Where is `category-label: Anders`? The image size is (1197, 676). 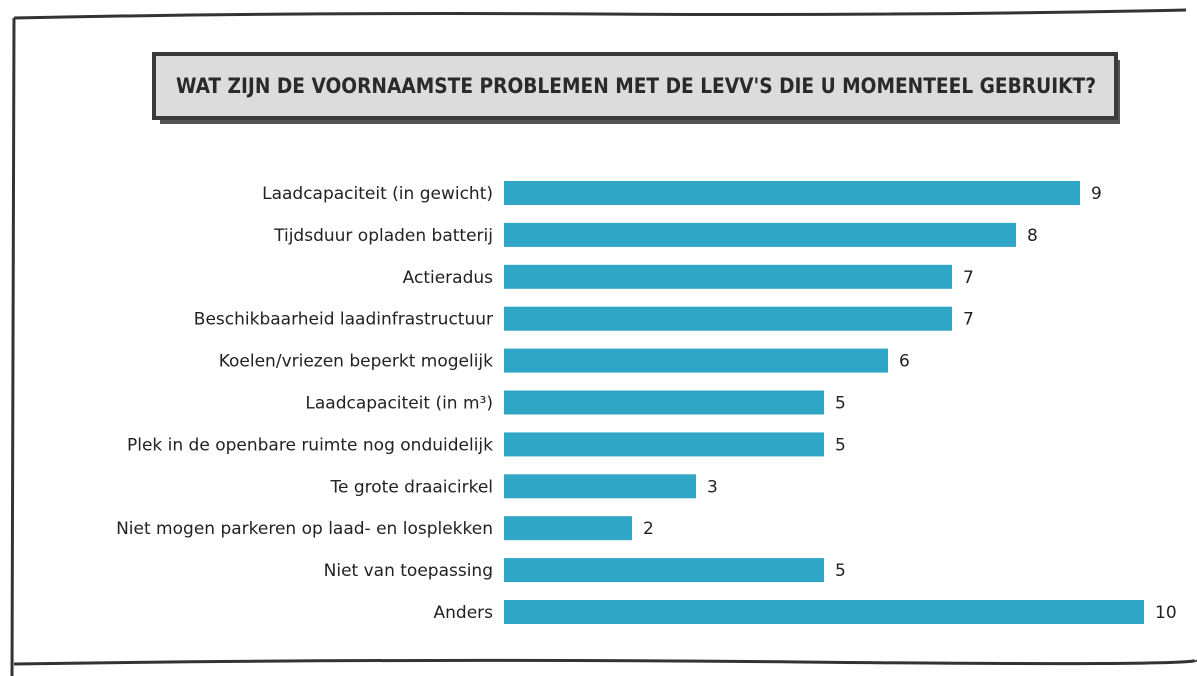 category-label: Anders is located at coordinates (464, 613).